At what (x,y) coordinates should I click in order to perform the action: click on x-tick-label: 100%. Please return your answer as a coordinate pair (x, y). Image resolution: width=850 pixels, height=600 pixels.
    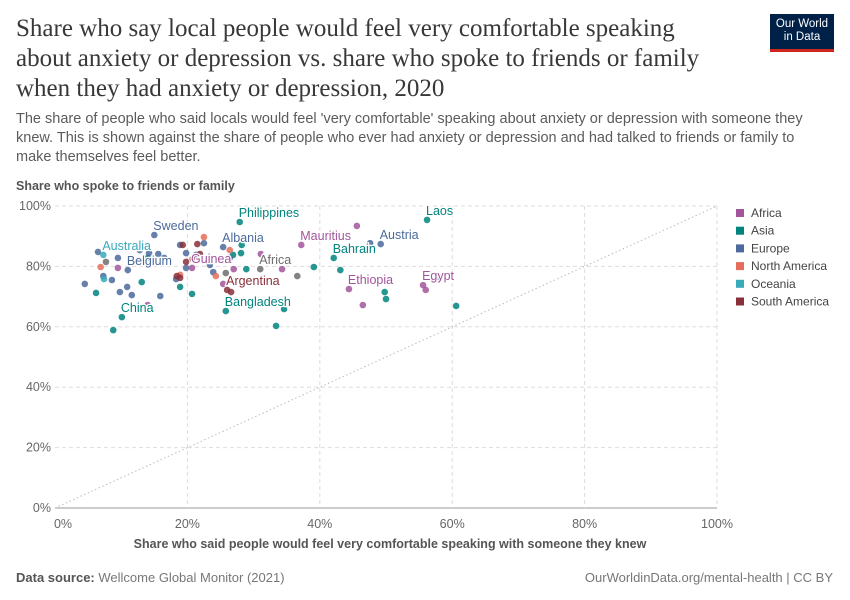
    Looking at the image, I should click on (717, 524).